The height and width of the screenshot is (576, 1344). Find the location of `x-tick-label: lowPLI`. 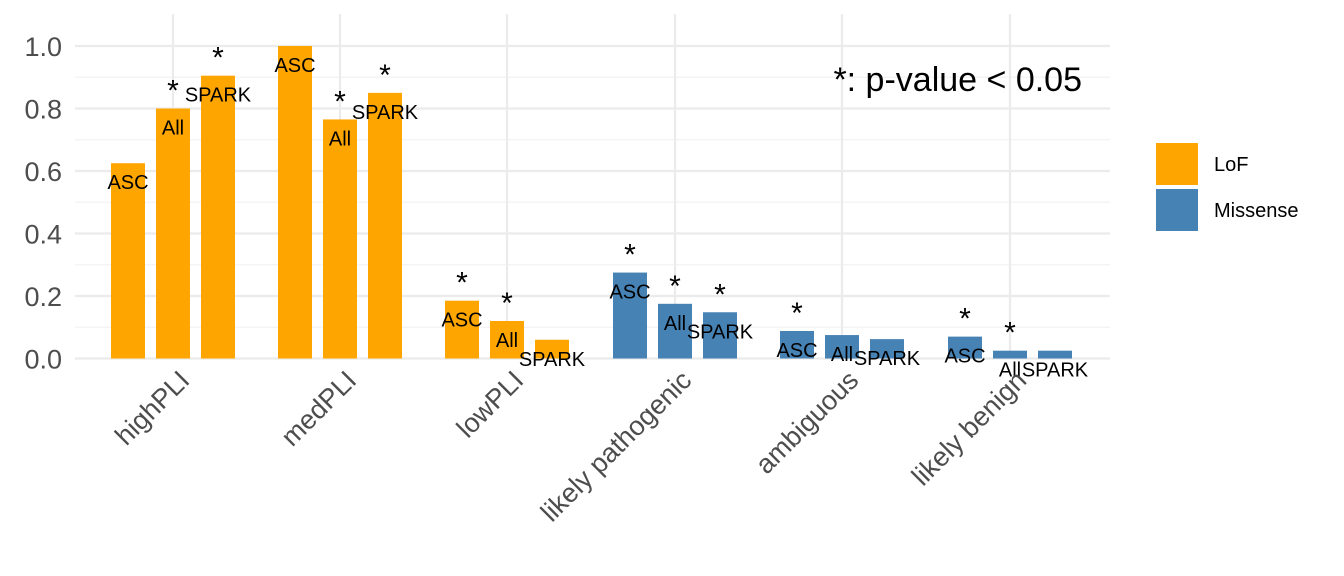

x-tick-label: lowPLI is located at coordinates (490, 404).